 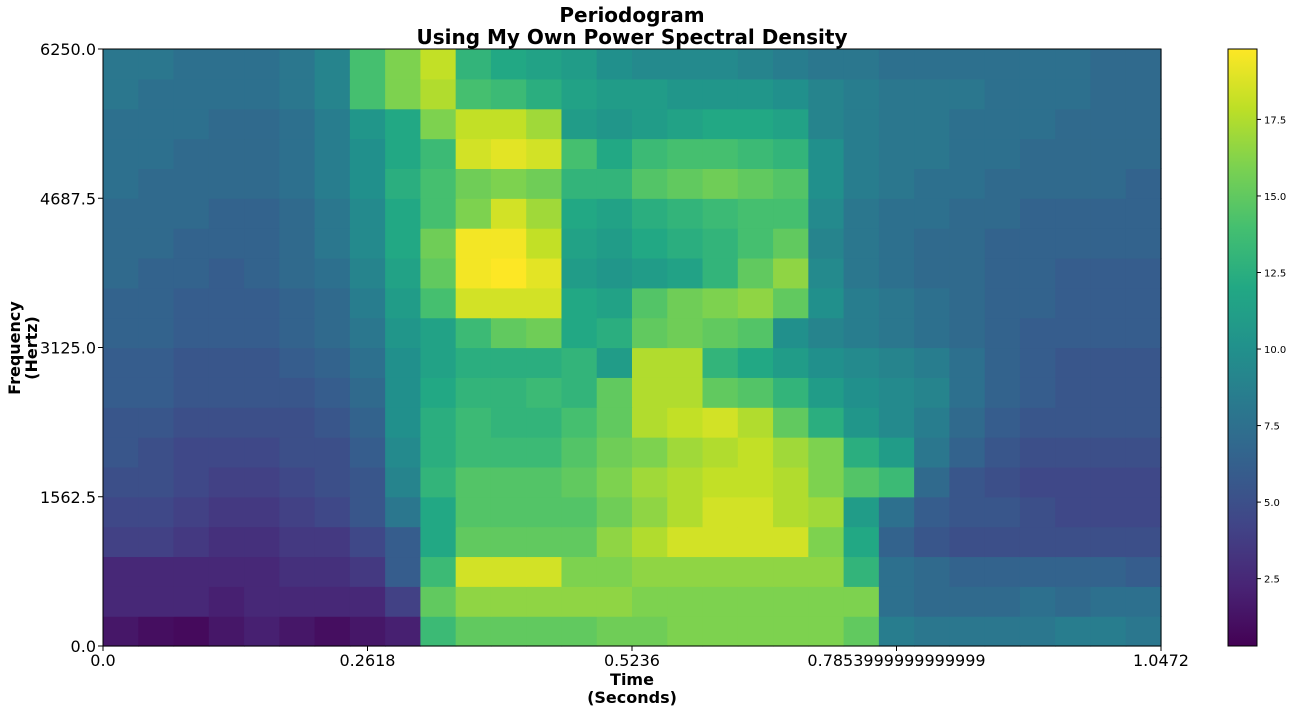 What do you see at coordinates (1275, 273) in the screenshot?
I see `colorbar-tick-label: 12.5` at bounding box center [1275, 273].